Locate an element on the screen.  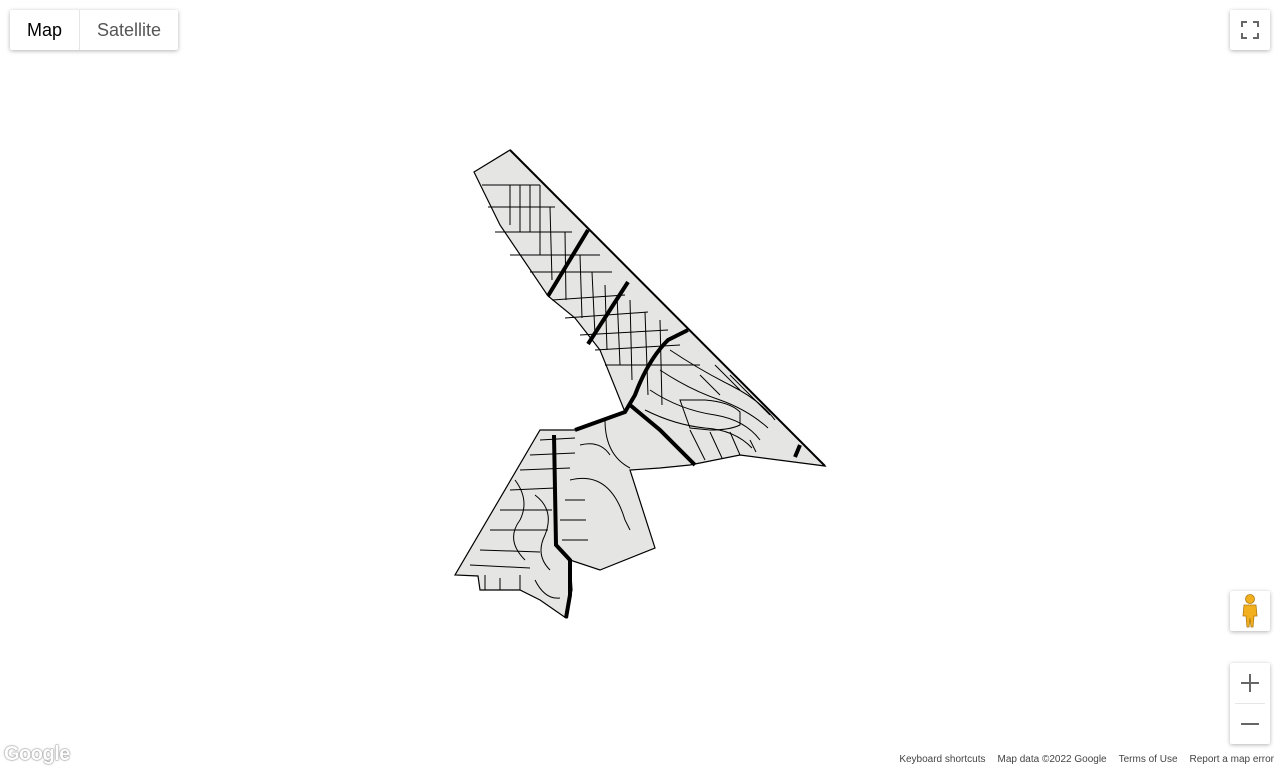
plus-icon is located at coordinates (1250, 683).